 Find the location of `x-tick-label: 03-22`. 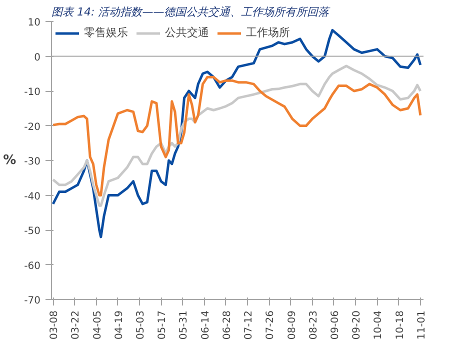

x-tick-label: 03-22 is located at coordinates (76, 325).